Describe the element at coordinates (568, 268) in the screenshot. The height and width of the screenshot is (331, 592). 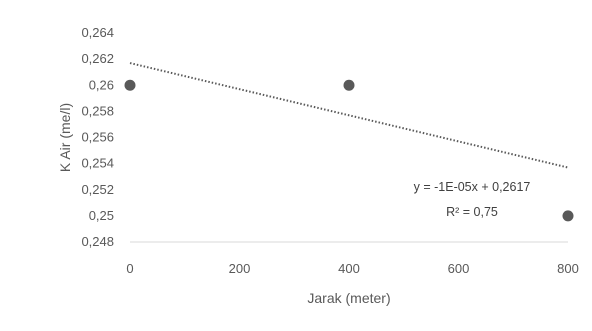
I see `x-tick-label: 800` at that location.